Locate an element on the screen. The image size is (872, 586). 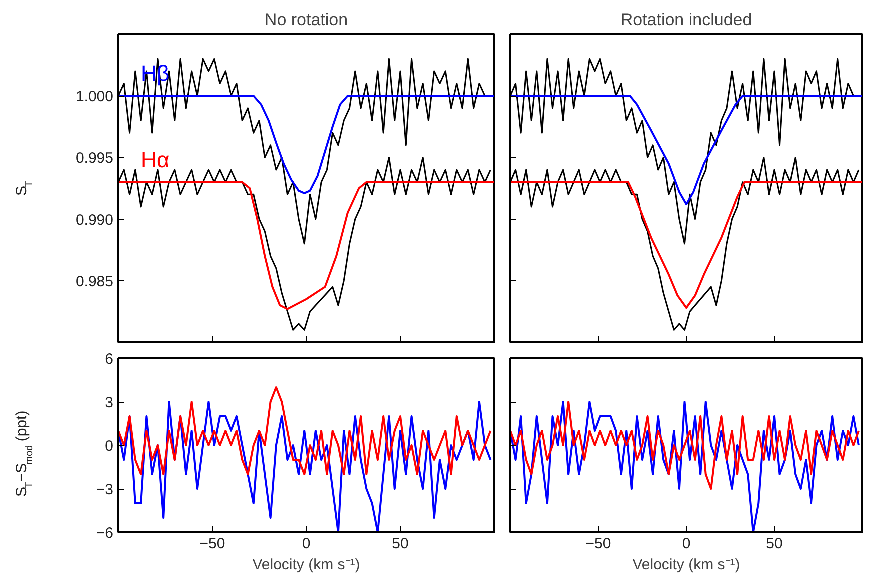
chart-title: Rotation included is located at coordinates (686, 20).